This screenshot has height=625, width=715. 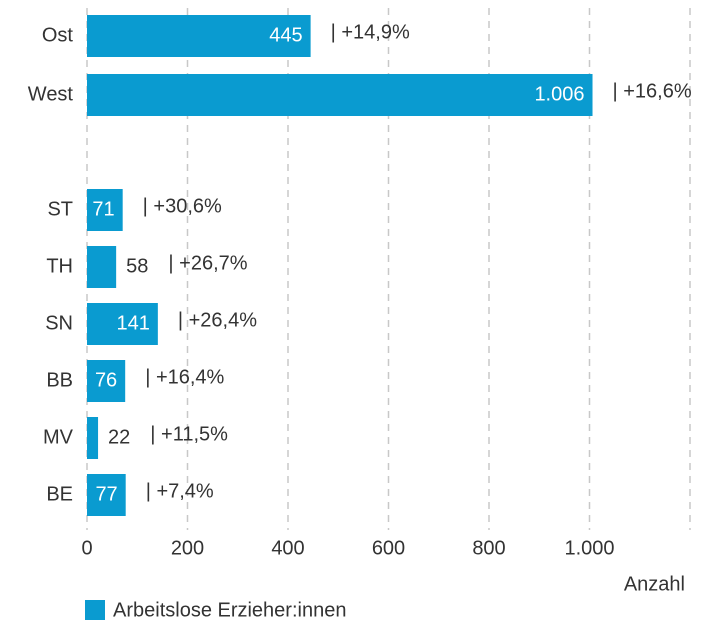 I want to click on value-label: 71, so click(x=103, y=209).